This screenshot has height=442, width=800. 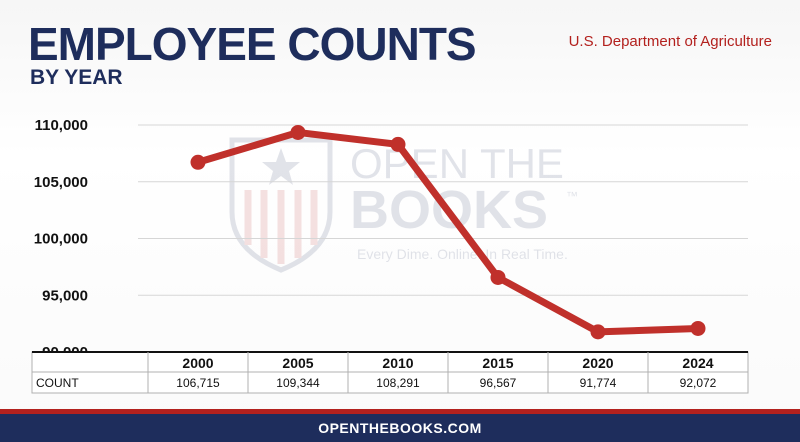 I want to click on data-value-label: 92,072, so click(x=698, y=383).